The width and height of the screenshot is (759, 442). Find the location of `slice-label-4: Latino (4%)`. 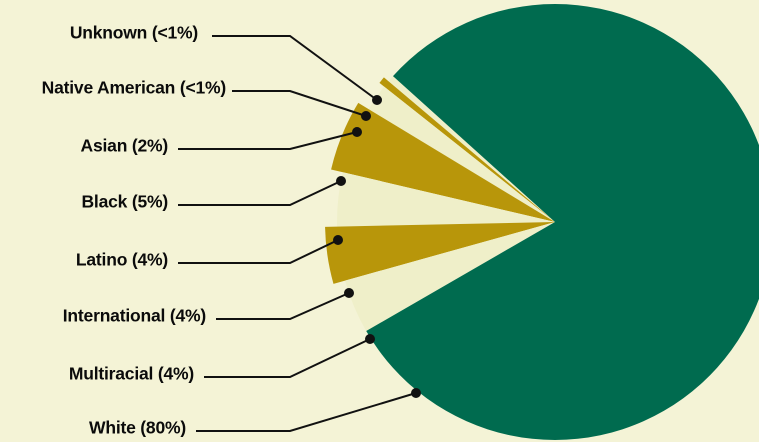

slice-label-4: Latino (4%) is located at coordinates (122, 260).